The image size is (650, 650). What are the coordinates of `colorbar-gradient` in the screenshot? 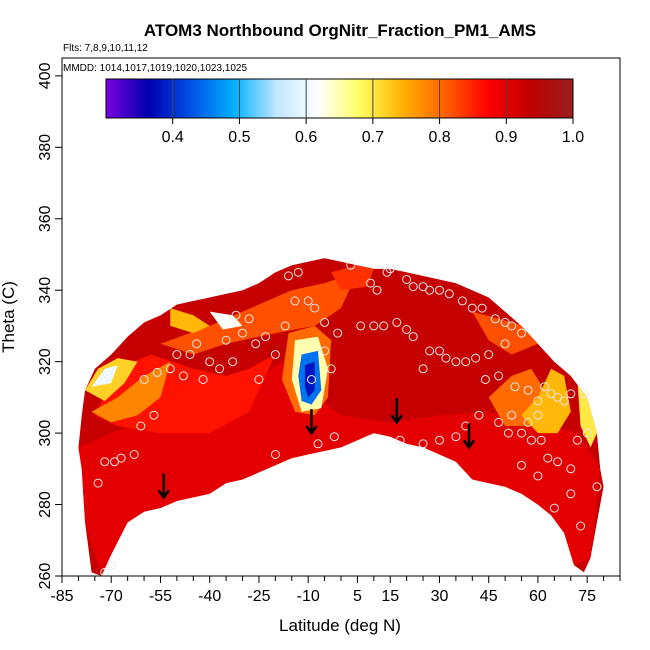 It's located at (339, 98).